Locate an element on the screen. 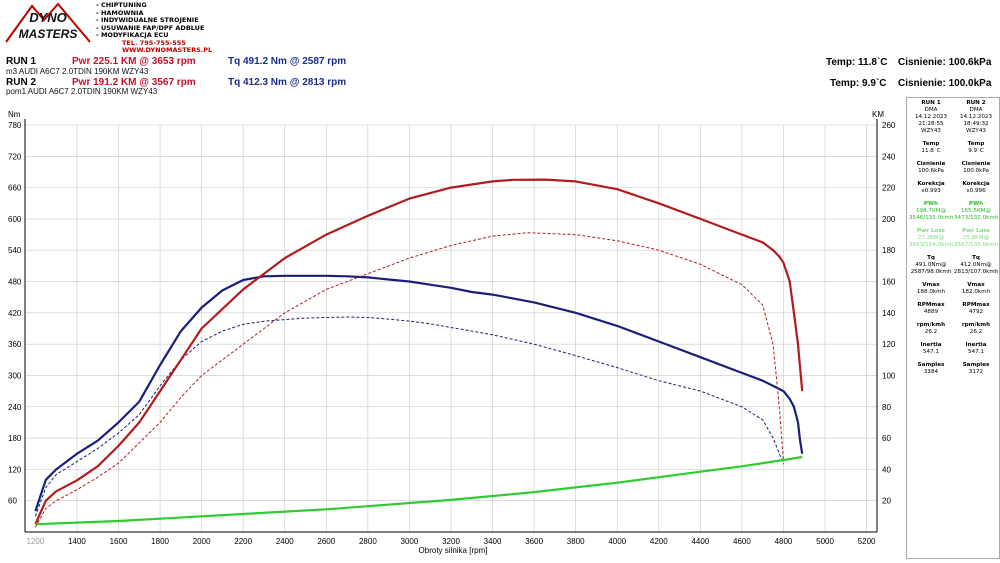  detail-corr: x0.993 is located at coordinates (931, 191).